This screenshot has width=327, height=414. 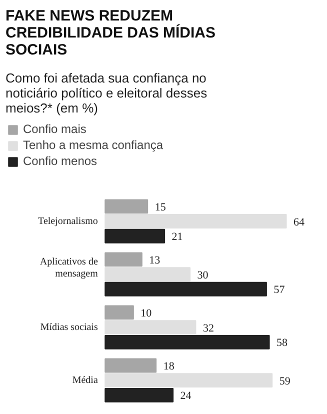 What do you see at coordinates (69, 268) in the screenshot?
I see `y-tick-label: Aplicativos de mensagem` at bounding box center [69, 268].